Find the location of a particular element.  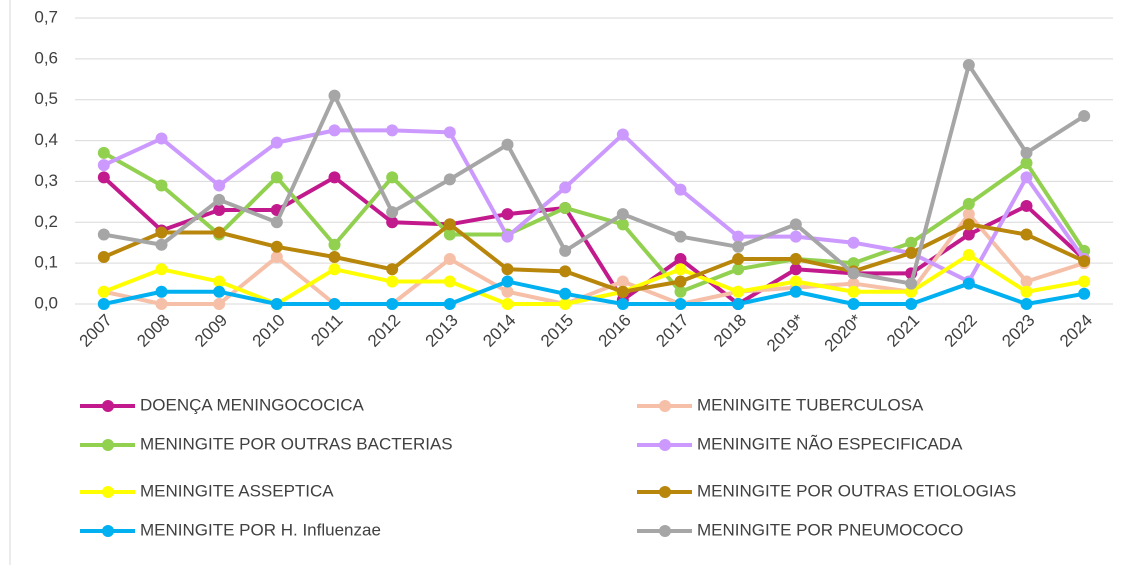

y-tick-label: 0,4 is located at coordinates (46, 139).